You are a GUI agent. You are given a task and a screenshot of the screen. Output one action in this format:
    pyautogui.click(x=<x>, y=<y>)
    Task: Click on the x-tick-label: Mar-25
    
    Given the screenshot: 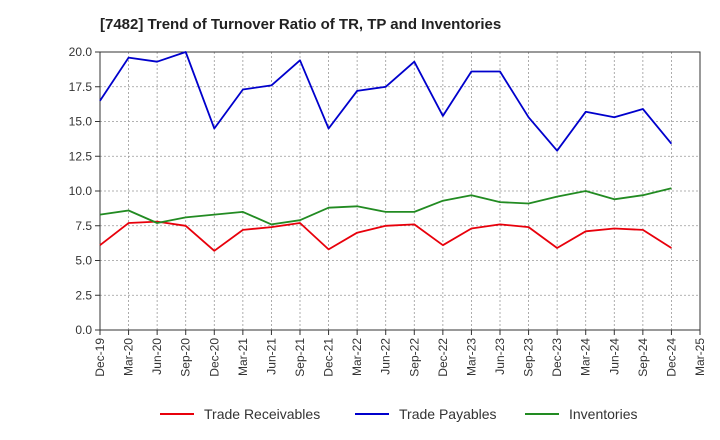 What is the action you would take?
    pyautogui.click(x=700, y=357)
    